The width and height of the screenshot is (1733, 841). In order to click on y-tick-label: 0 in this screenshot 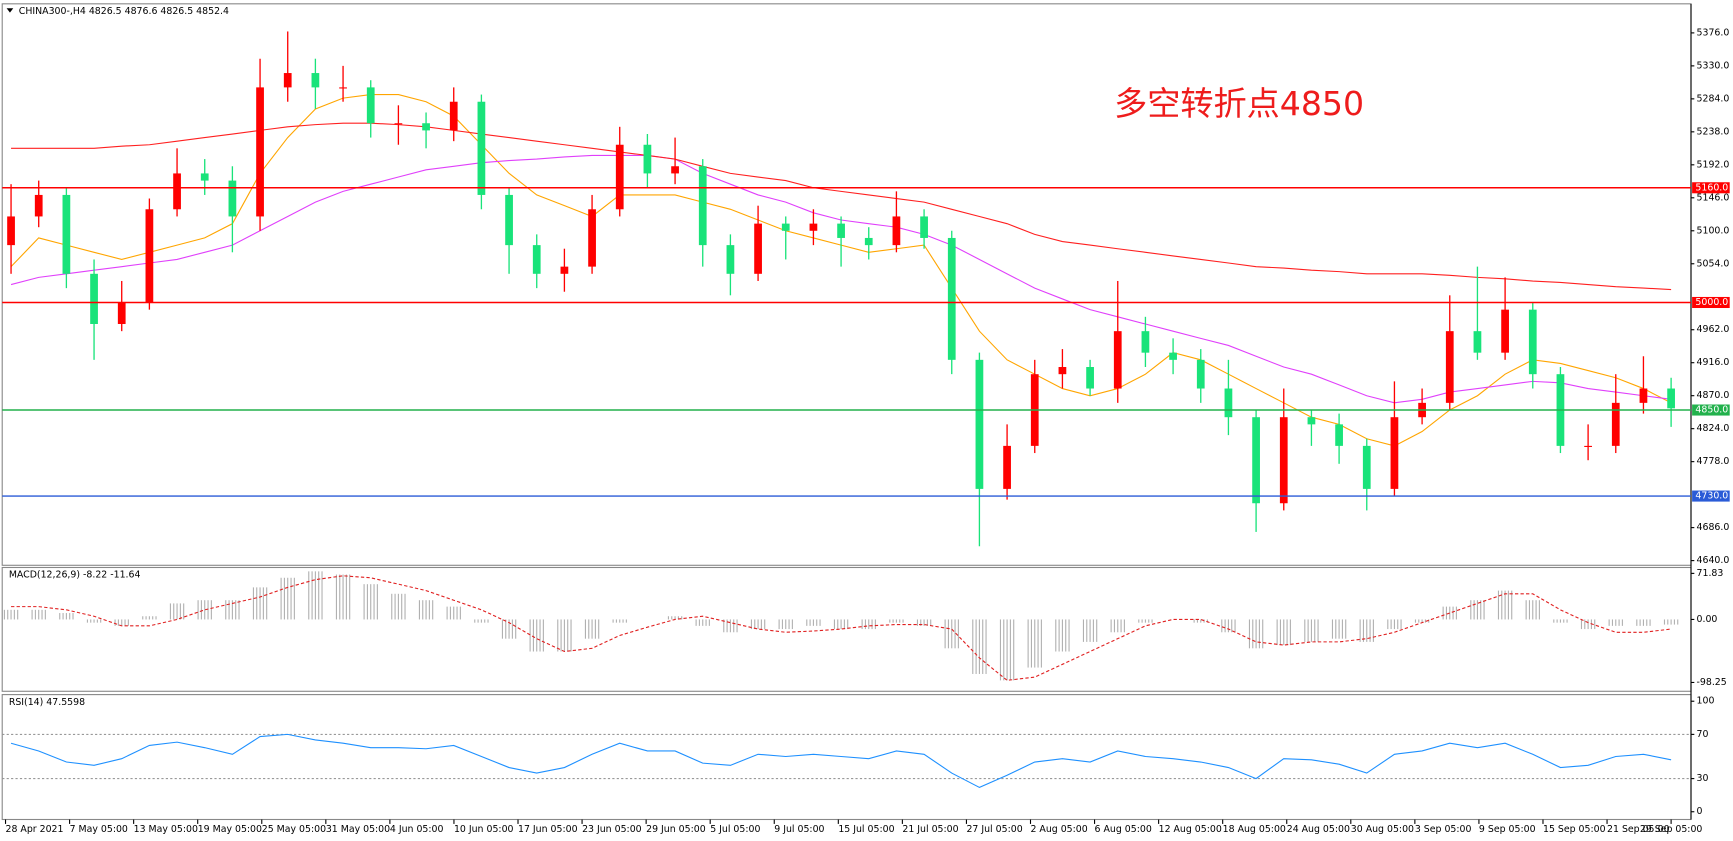, I will do `click(1700, 811)`.